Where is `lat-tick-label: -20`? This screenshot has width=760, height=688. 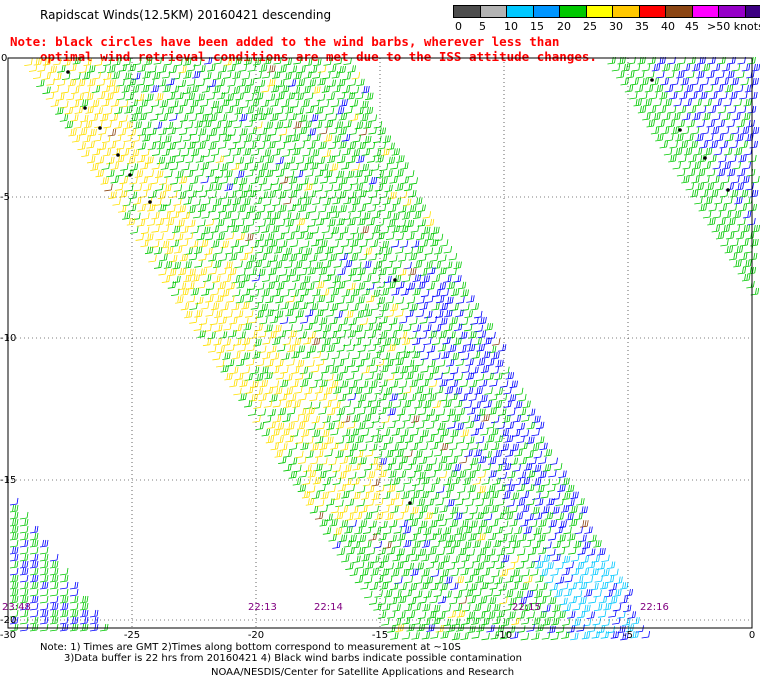 lat-tick-label: -20 is located at coordinates (8, 620).